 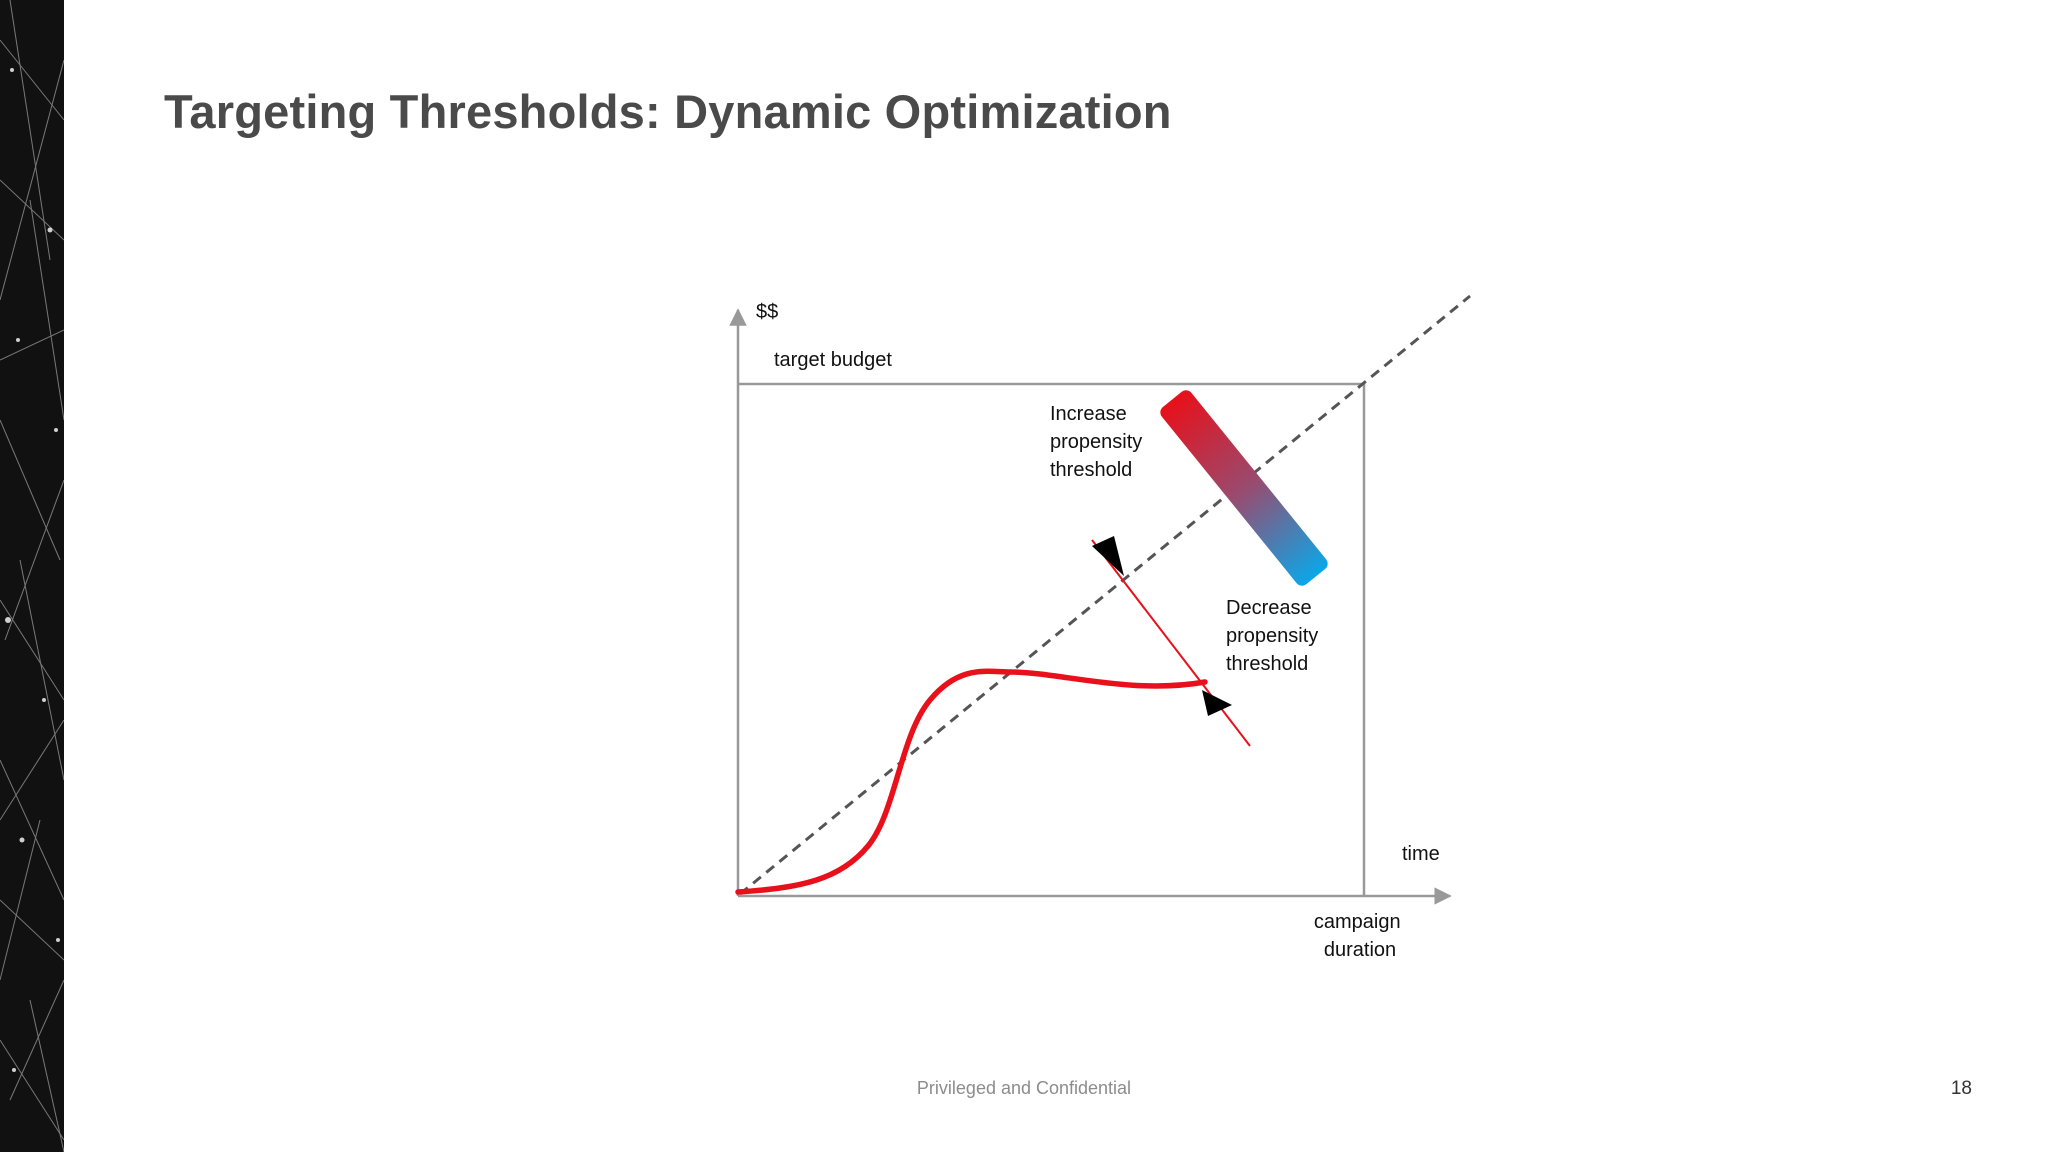 What do you see at coordinates (1099, 442) in the screenshot?
I see `increase-threshold-label: Increase propensity threshold` at bounding box center [1099, 442].